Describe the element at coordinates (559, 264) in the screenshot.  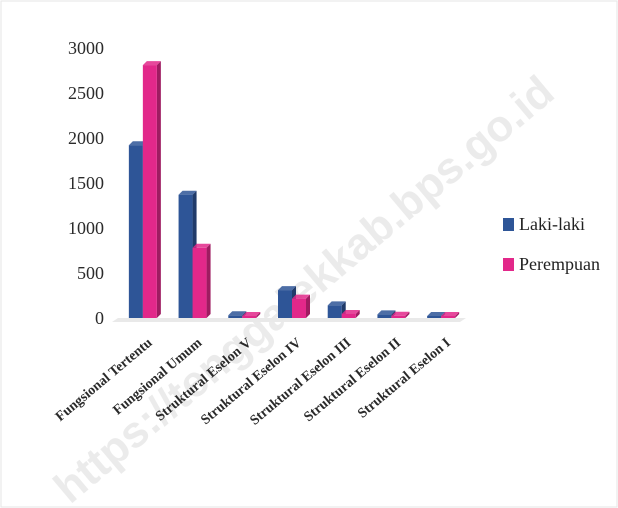
I see `legend-label-perempuan: Perempuan` at that location.